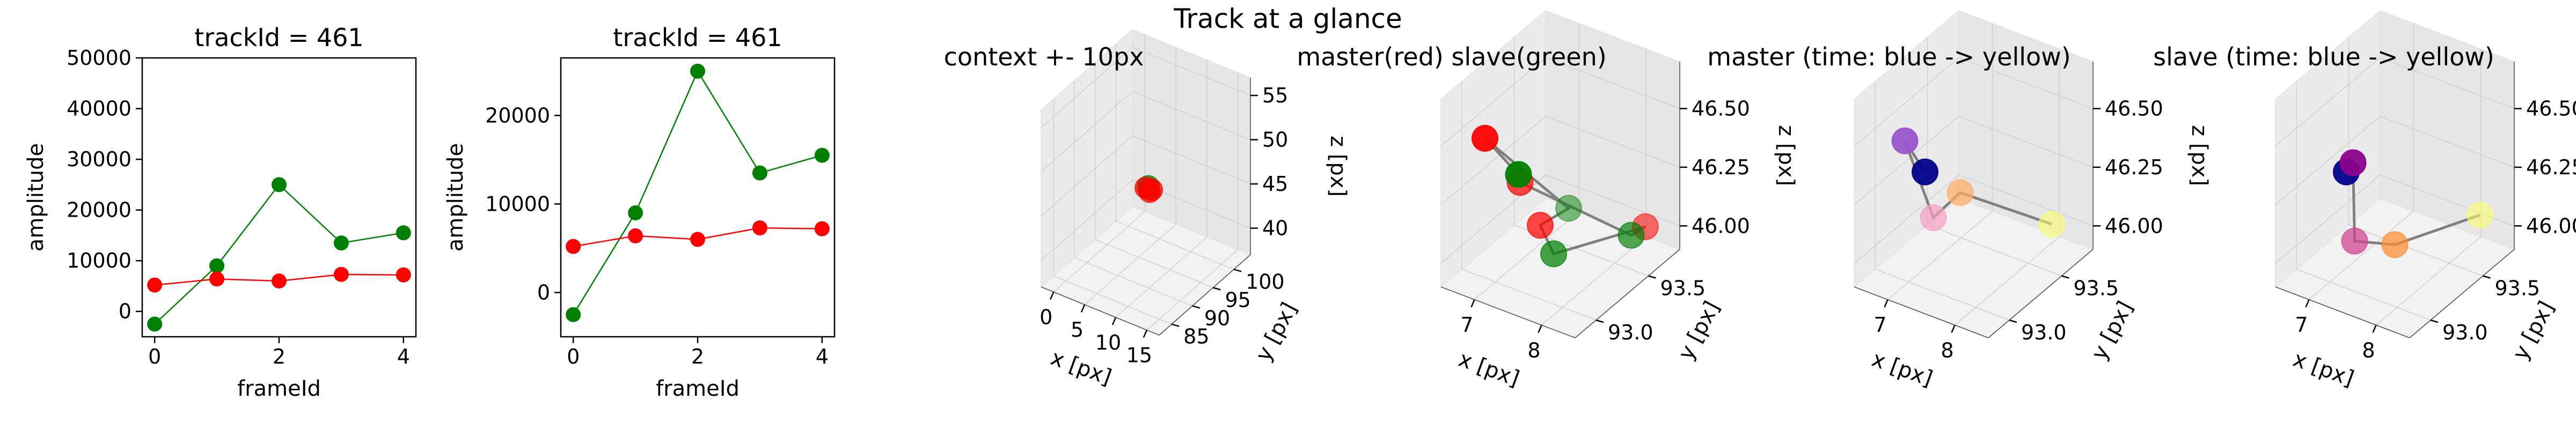  What do you see at coordinates (1275, 228) in the screenshot?
I see `z-tick-label: 40` at bounding box center [1275, 228].